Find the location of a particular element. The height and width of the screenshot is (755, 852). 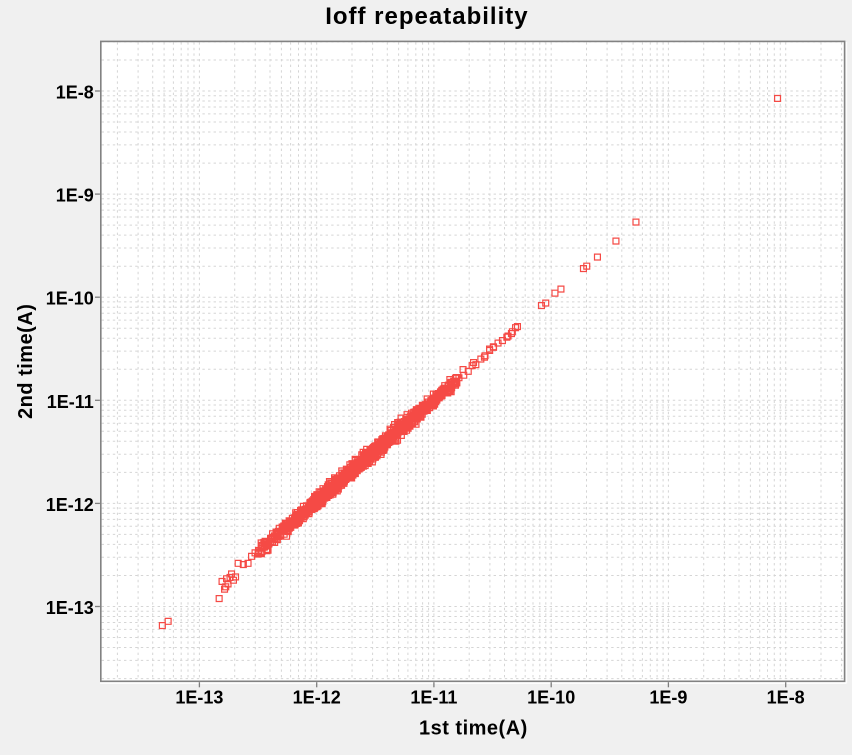

svg-text: 1st time(A) is located at coordinates (473, 729).